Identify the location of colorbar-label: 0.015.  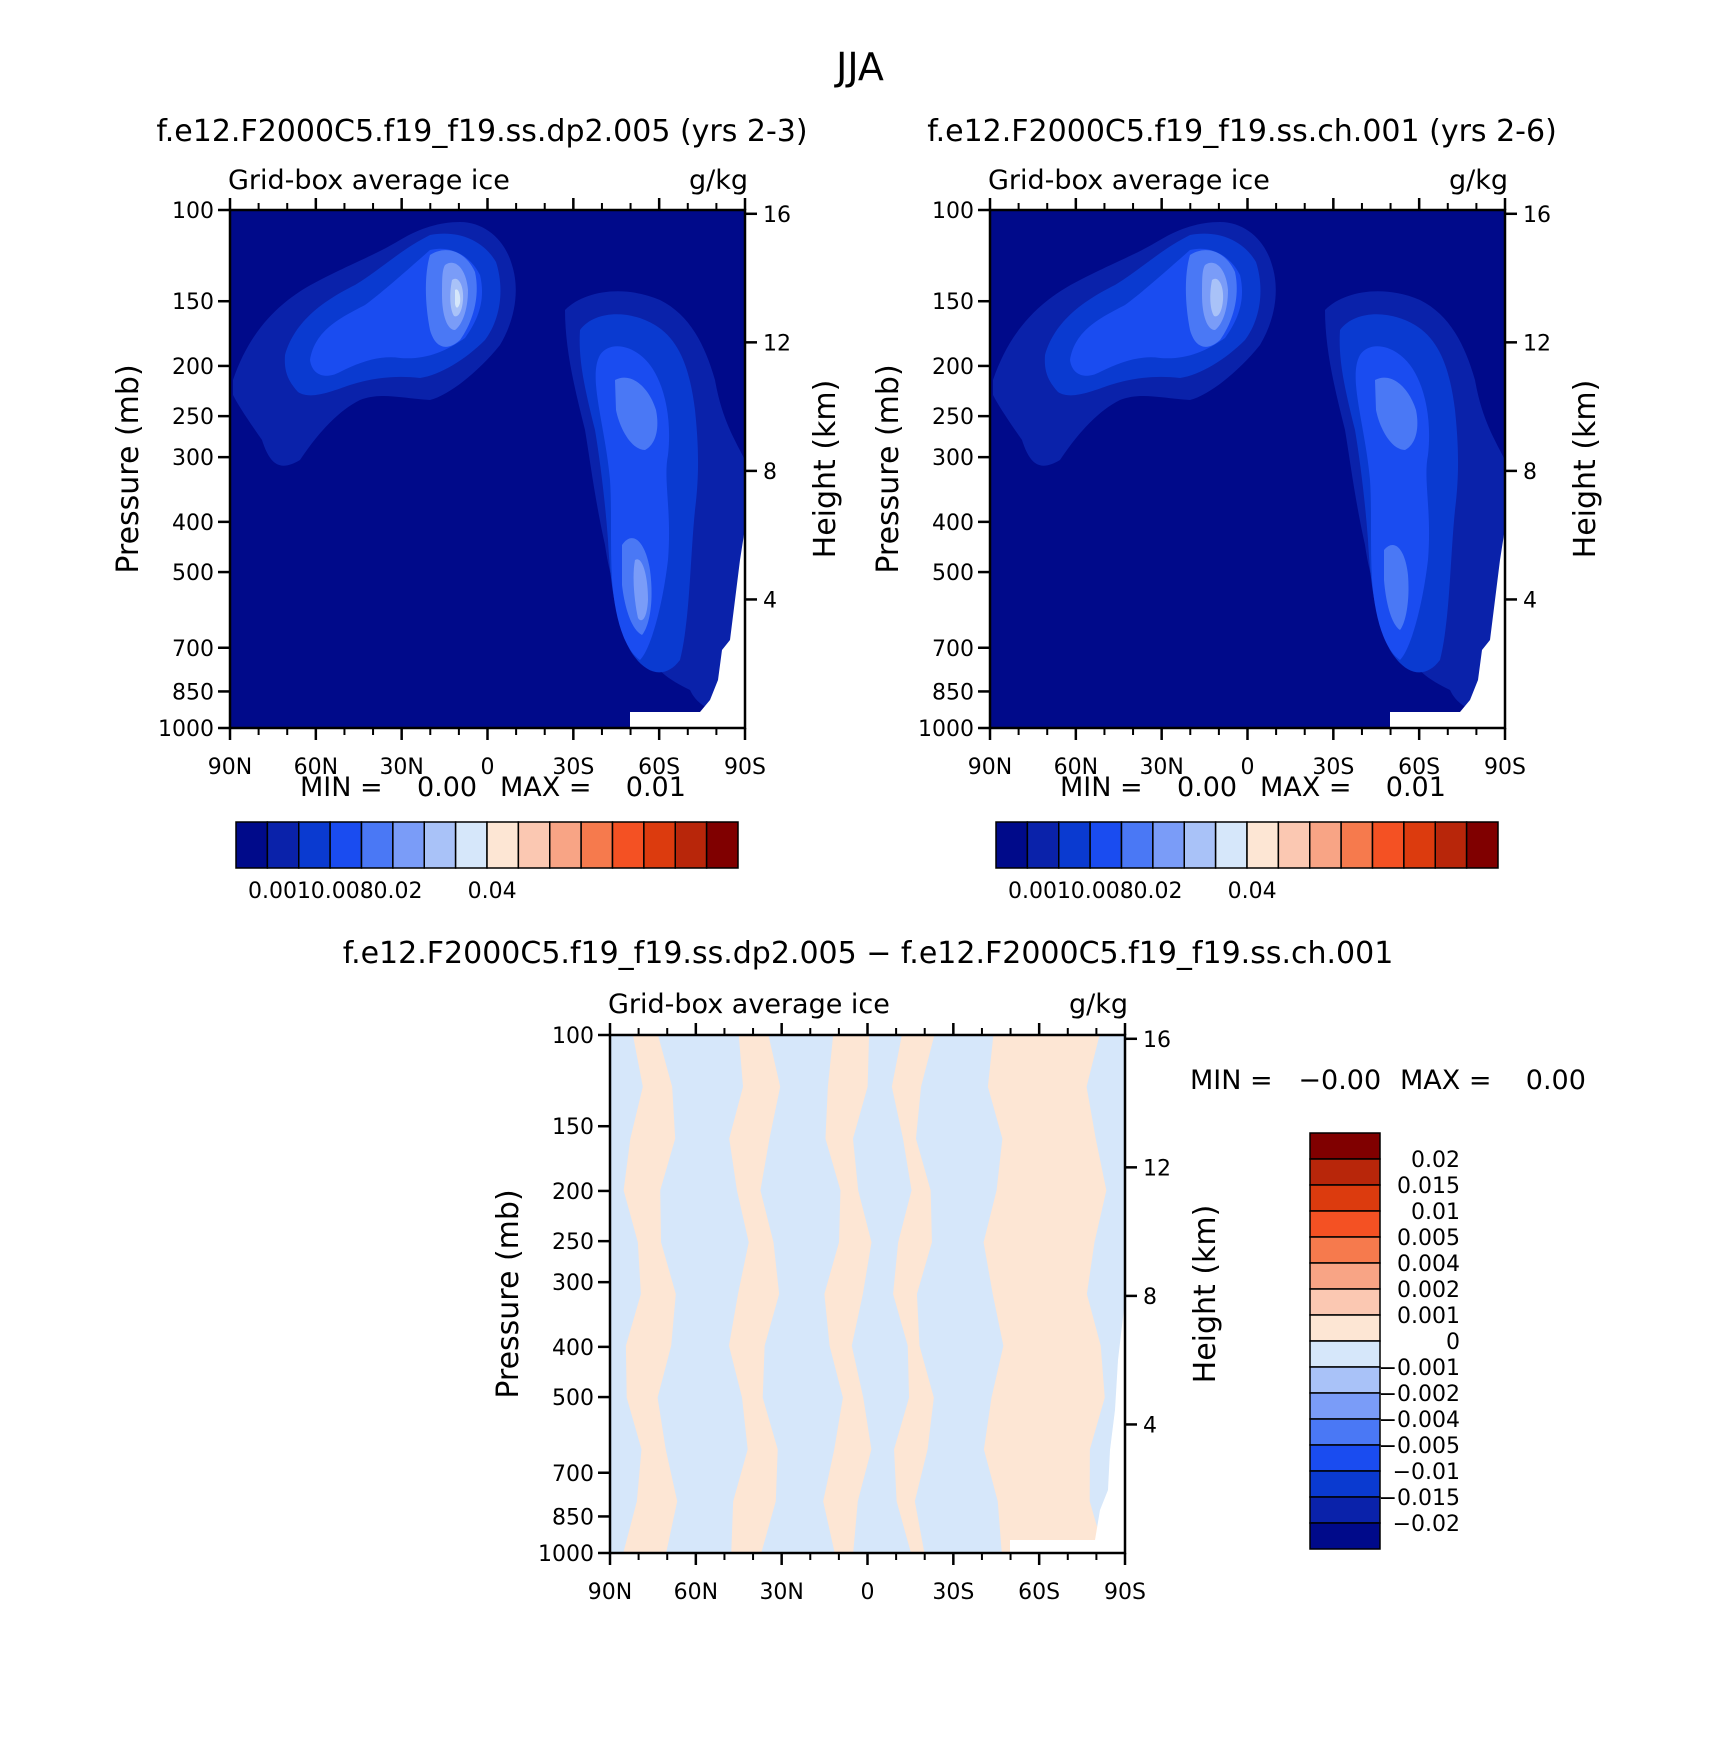
(1428, 1186).